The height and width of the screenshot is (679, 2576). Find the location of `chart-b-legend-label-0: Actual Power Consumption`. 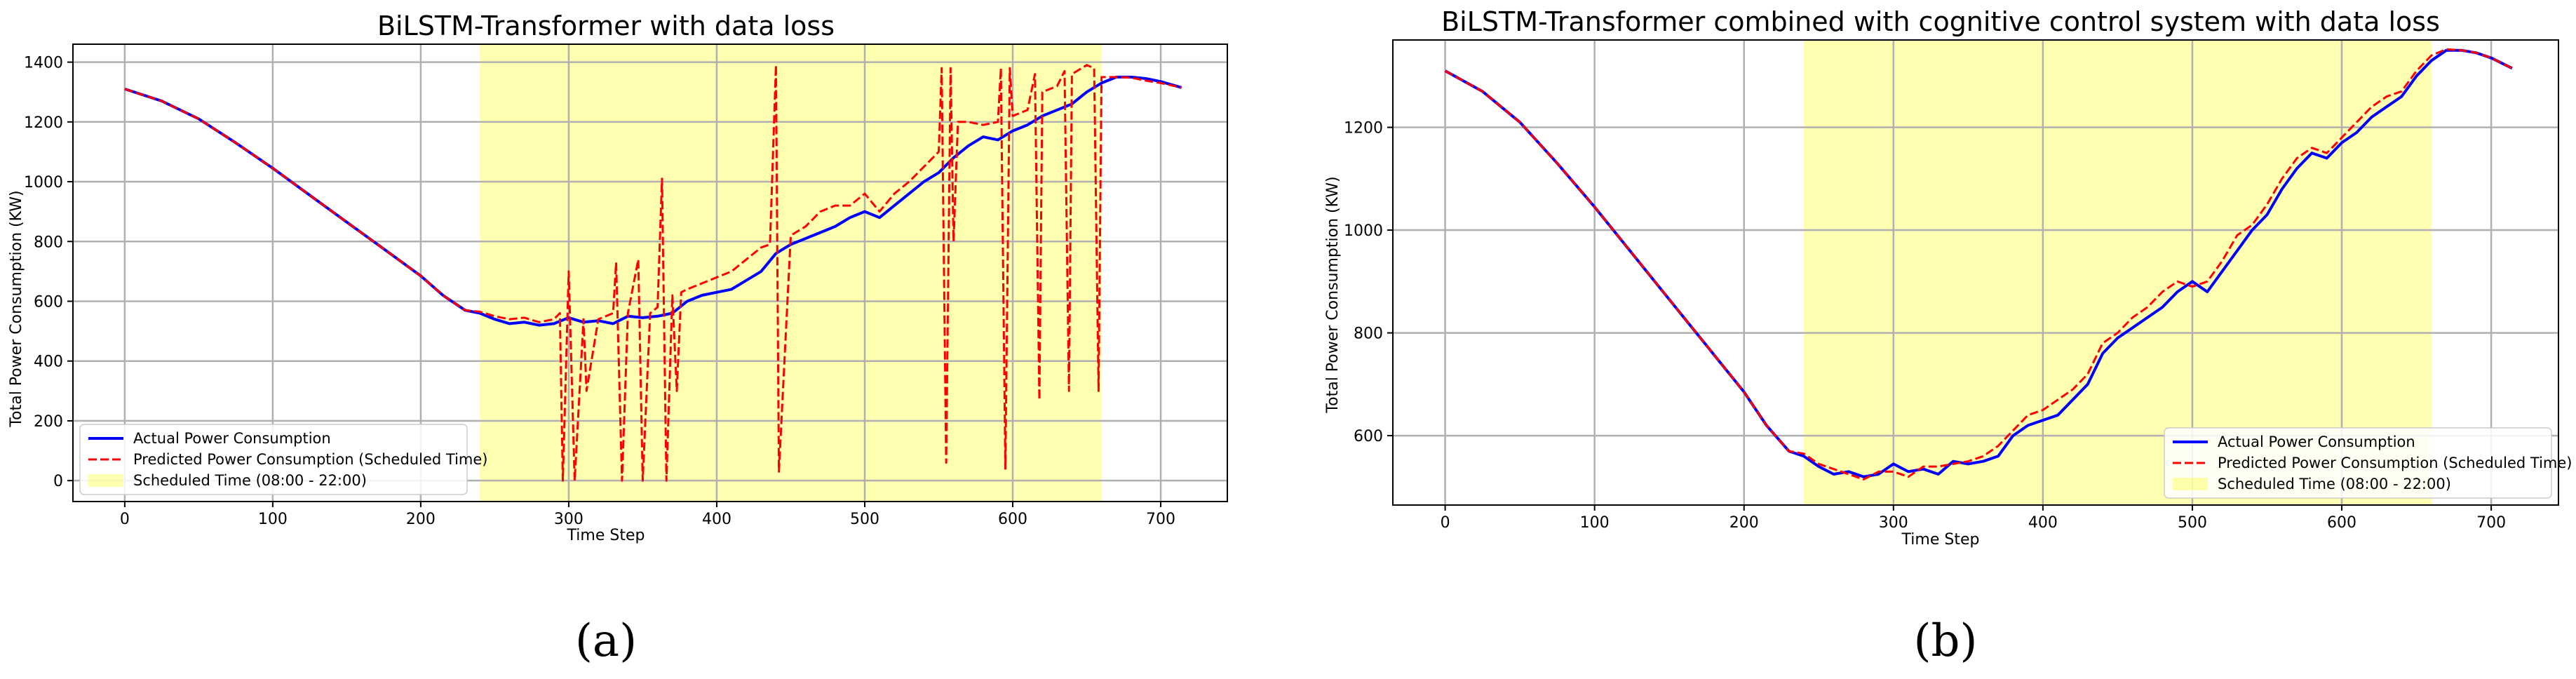

chart-b-legend-label-0: Actual Power Consumption is located at coordinates (2316, 441).